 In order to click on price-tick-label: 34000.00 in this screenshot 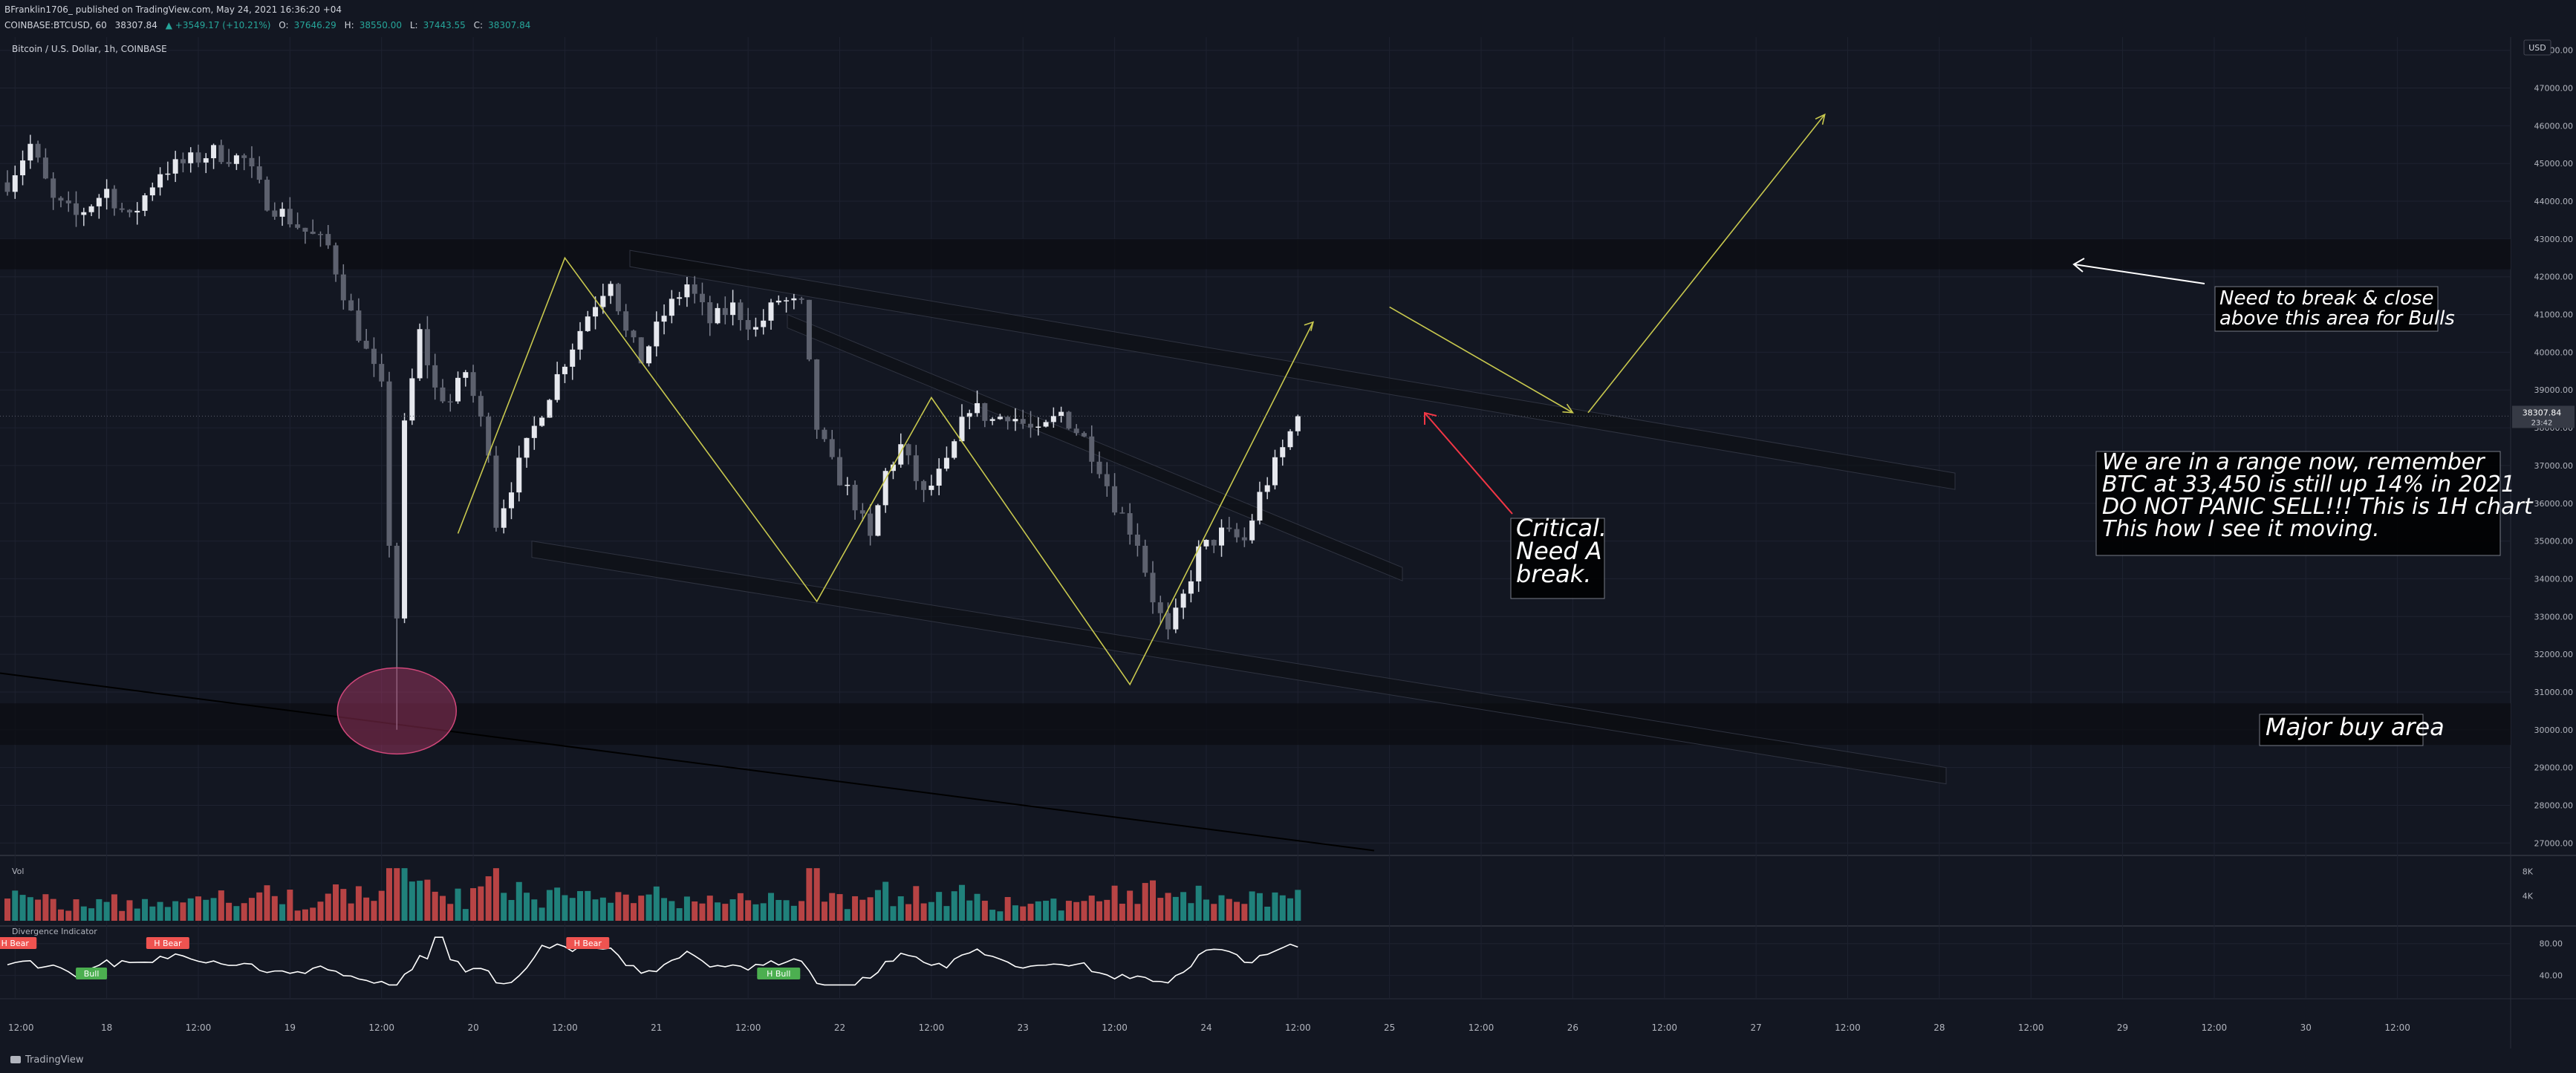, I will do `click(2554, 579)`.